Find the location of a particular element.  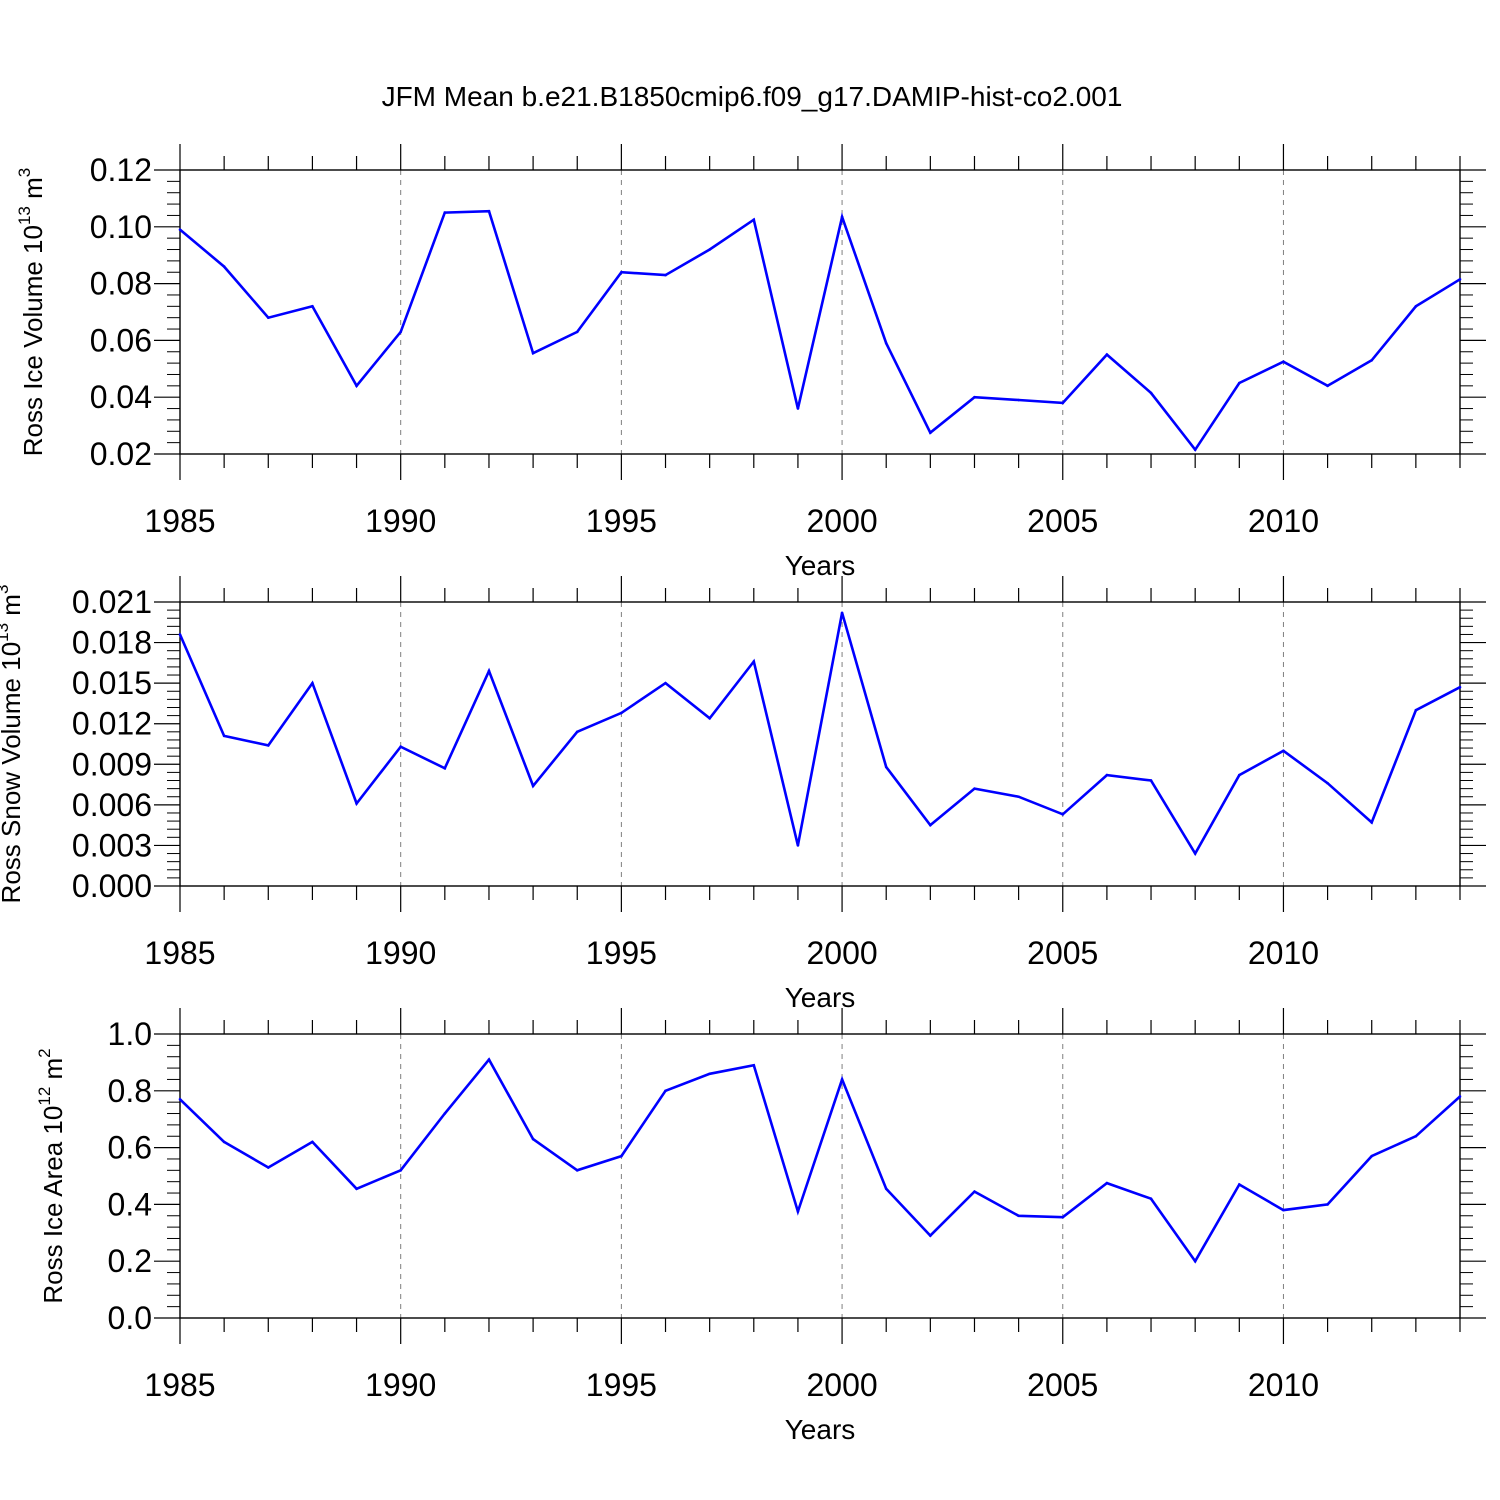

y-tick-label: 0.015 is located at coordinates (112, 683).